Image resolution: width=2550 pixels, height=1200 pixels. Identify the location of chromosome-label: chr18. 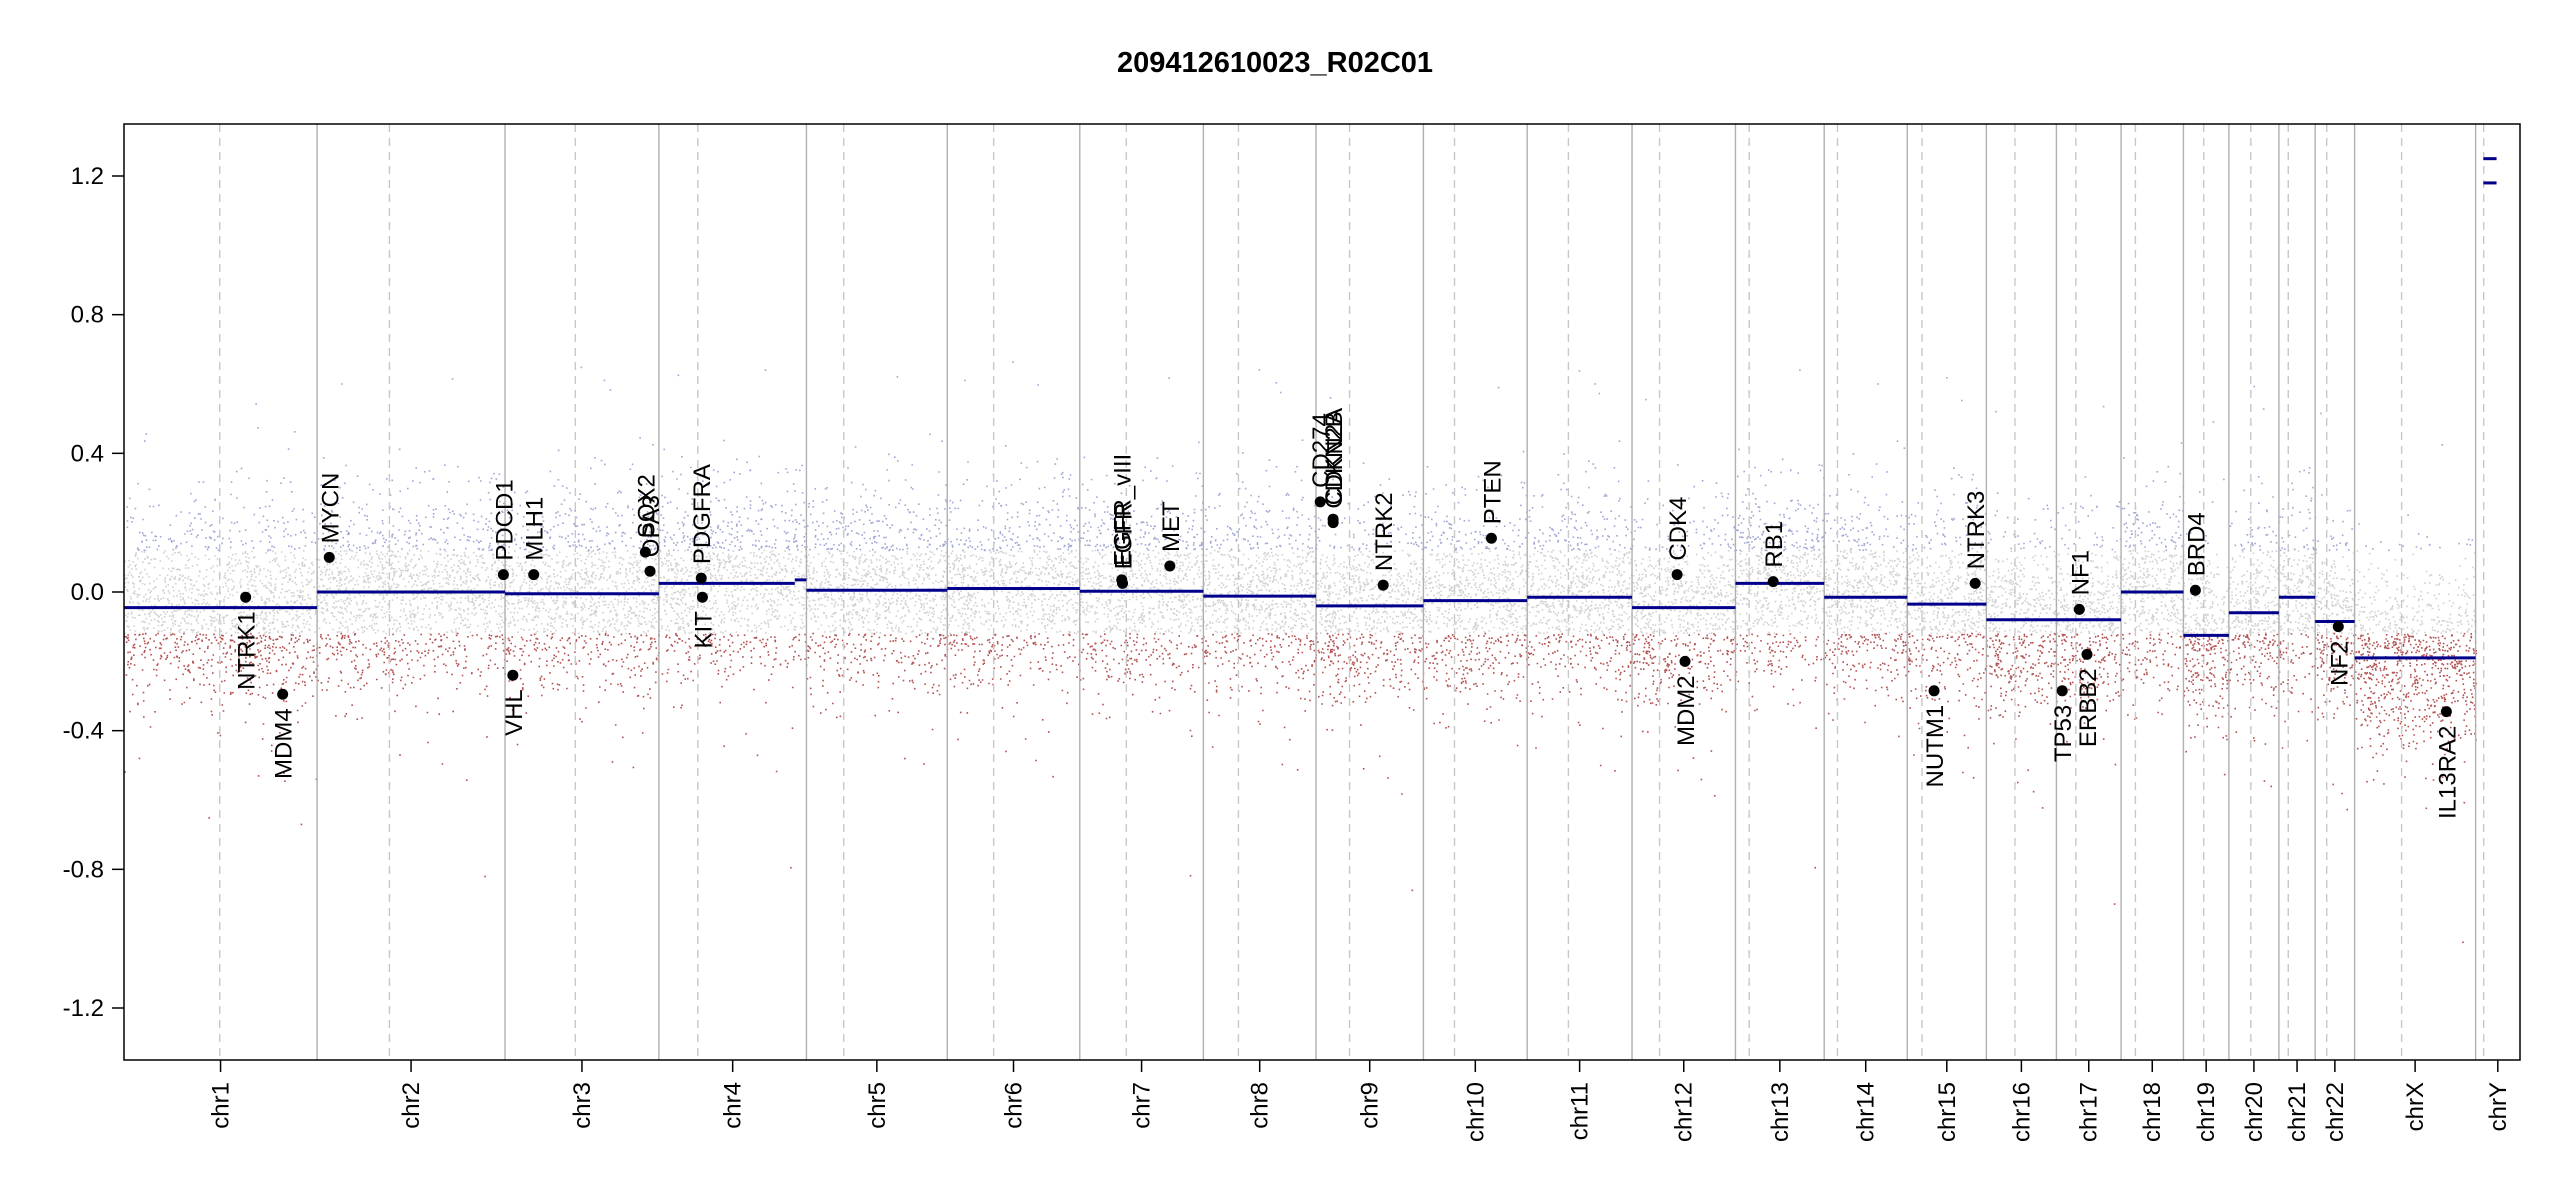
(2152, 1112).